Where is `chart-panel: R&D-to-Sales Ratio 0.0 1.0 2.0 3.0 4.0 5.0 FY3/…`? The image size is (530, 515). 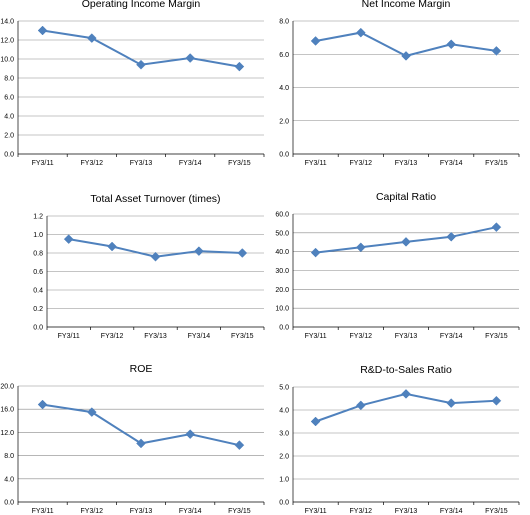
chart-panel: R&D-to-Sales Ratio 0.0 1.0 2.0 3.0 4.0 5.0 FY3/… is located at coordinates (399, 439).